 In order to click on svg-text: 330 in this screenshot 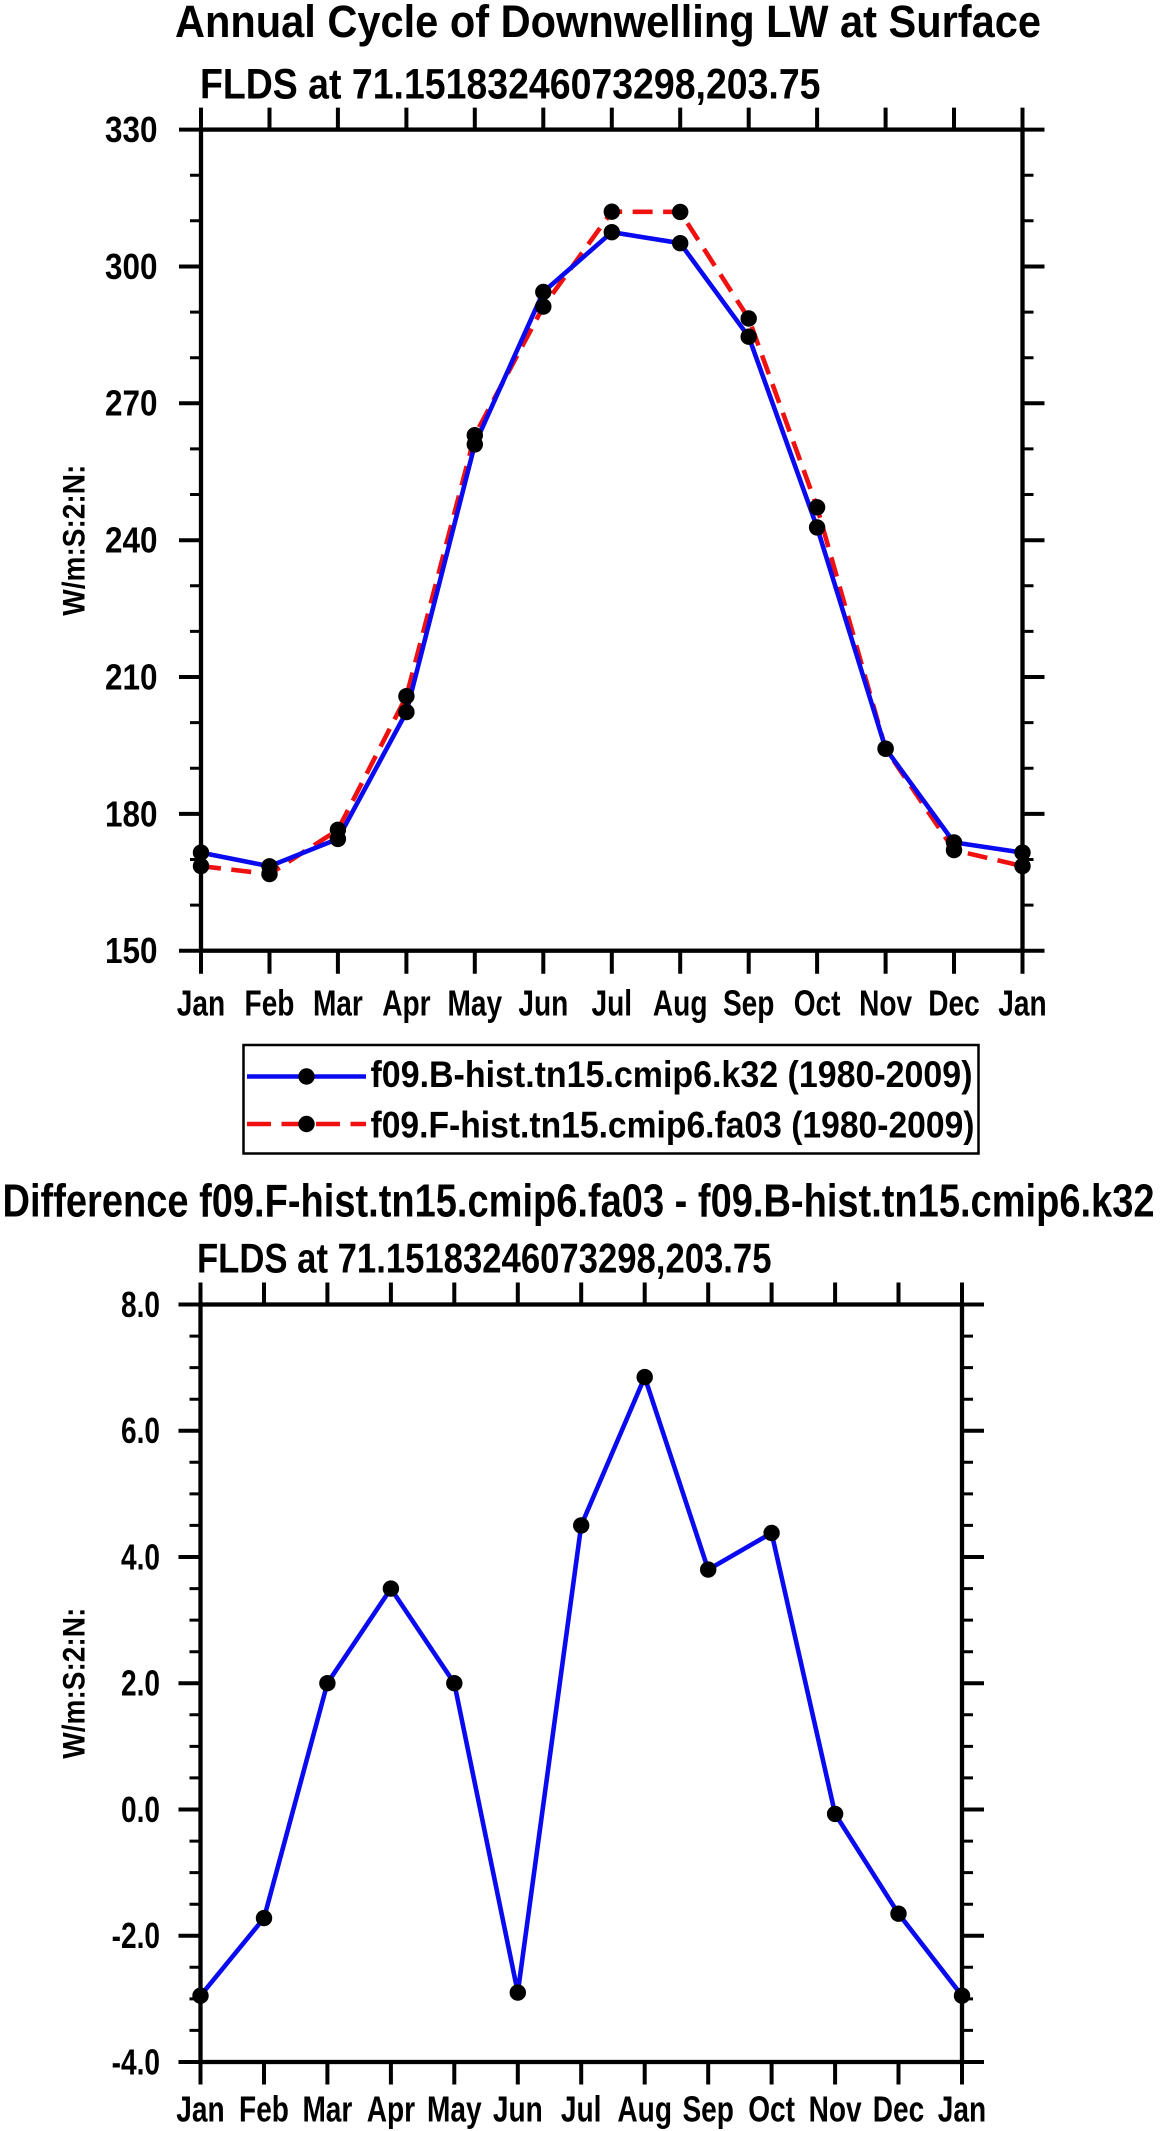, I will do `click(131, 129)`.